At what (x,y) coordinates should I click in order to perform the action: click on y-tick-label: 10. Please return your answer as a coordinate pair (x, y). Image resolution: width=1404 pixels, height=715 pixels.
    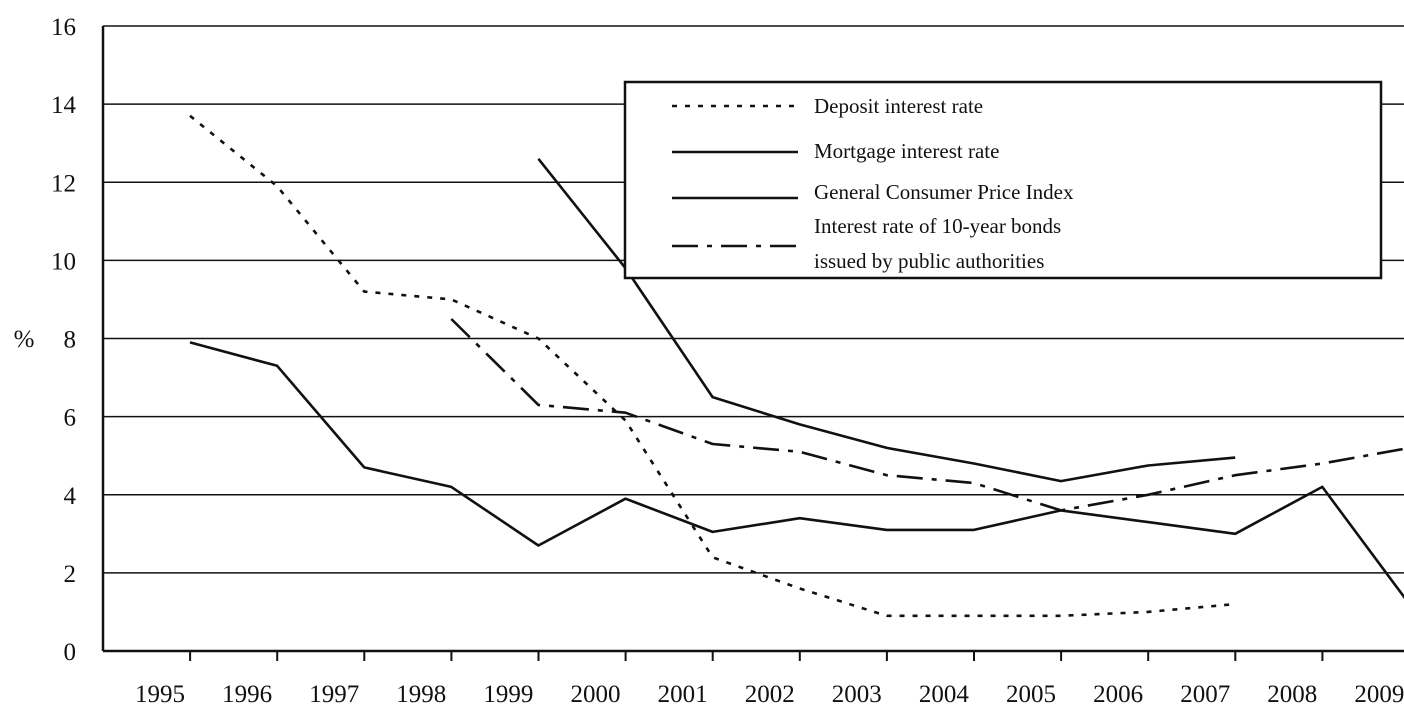
    Looking at the image, I should click on (63, 261).